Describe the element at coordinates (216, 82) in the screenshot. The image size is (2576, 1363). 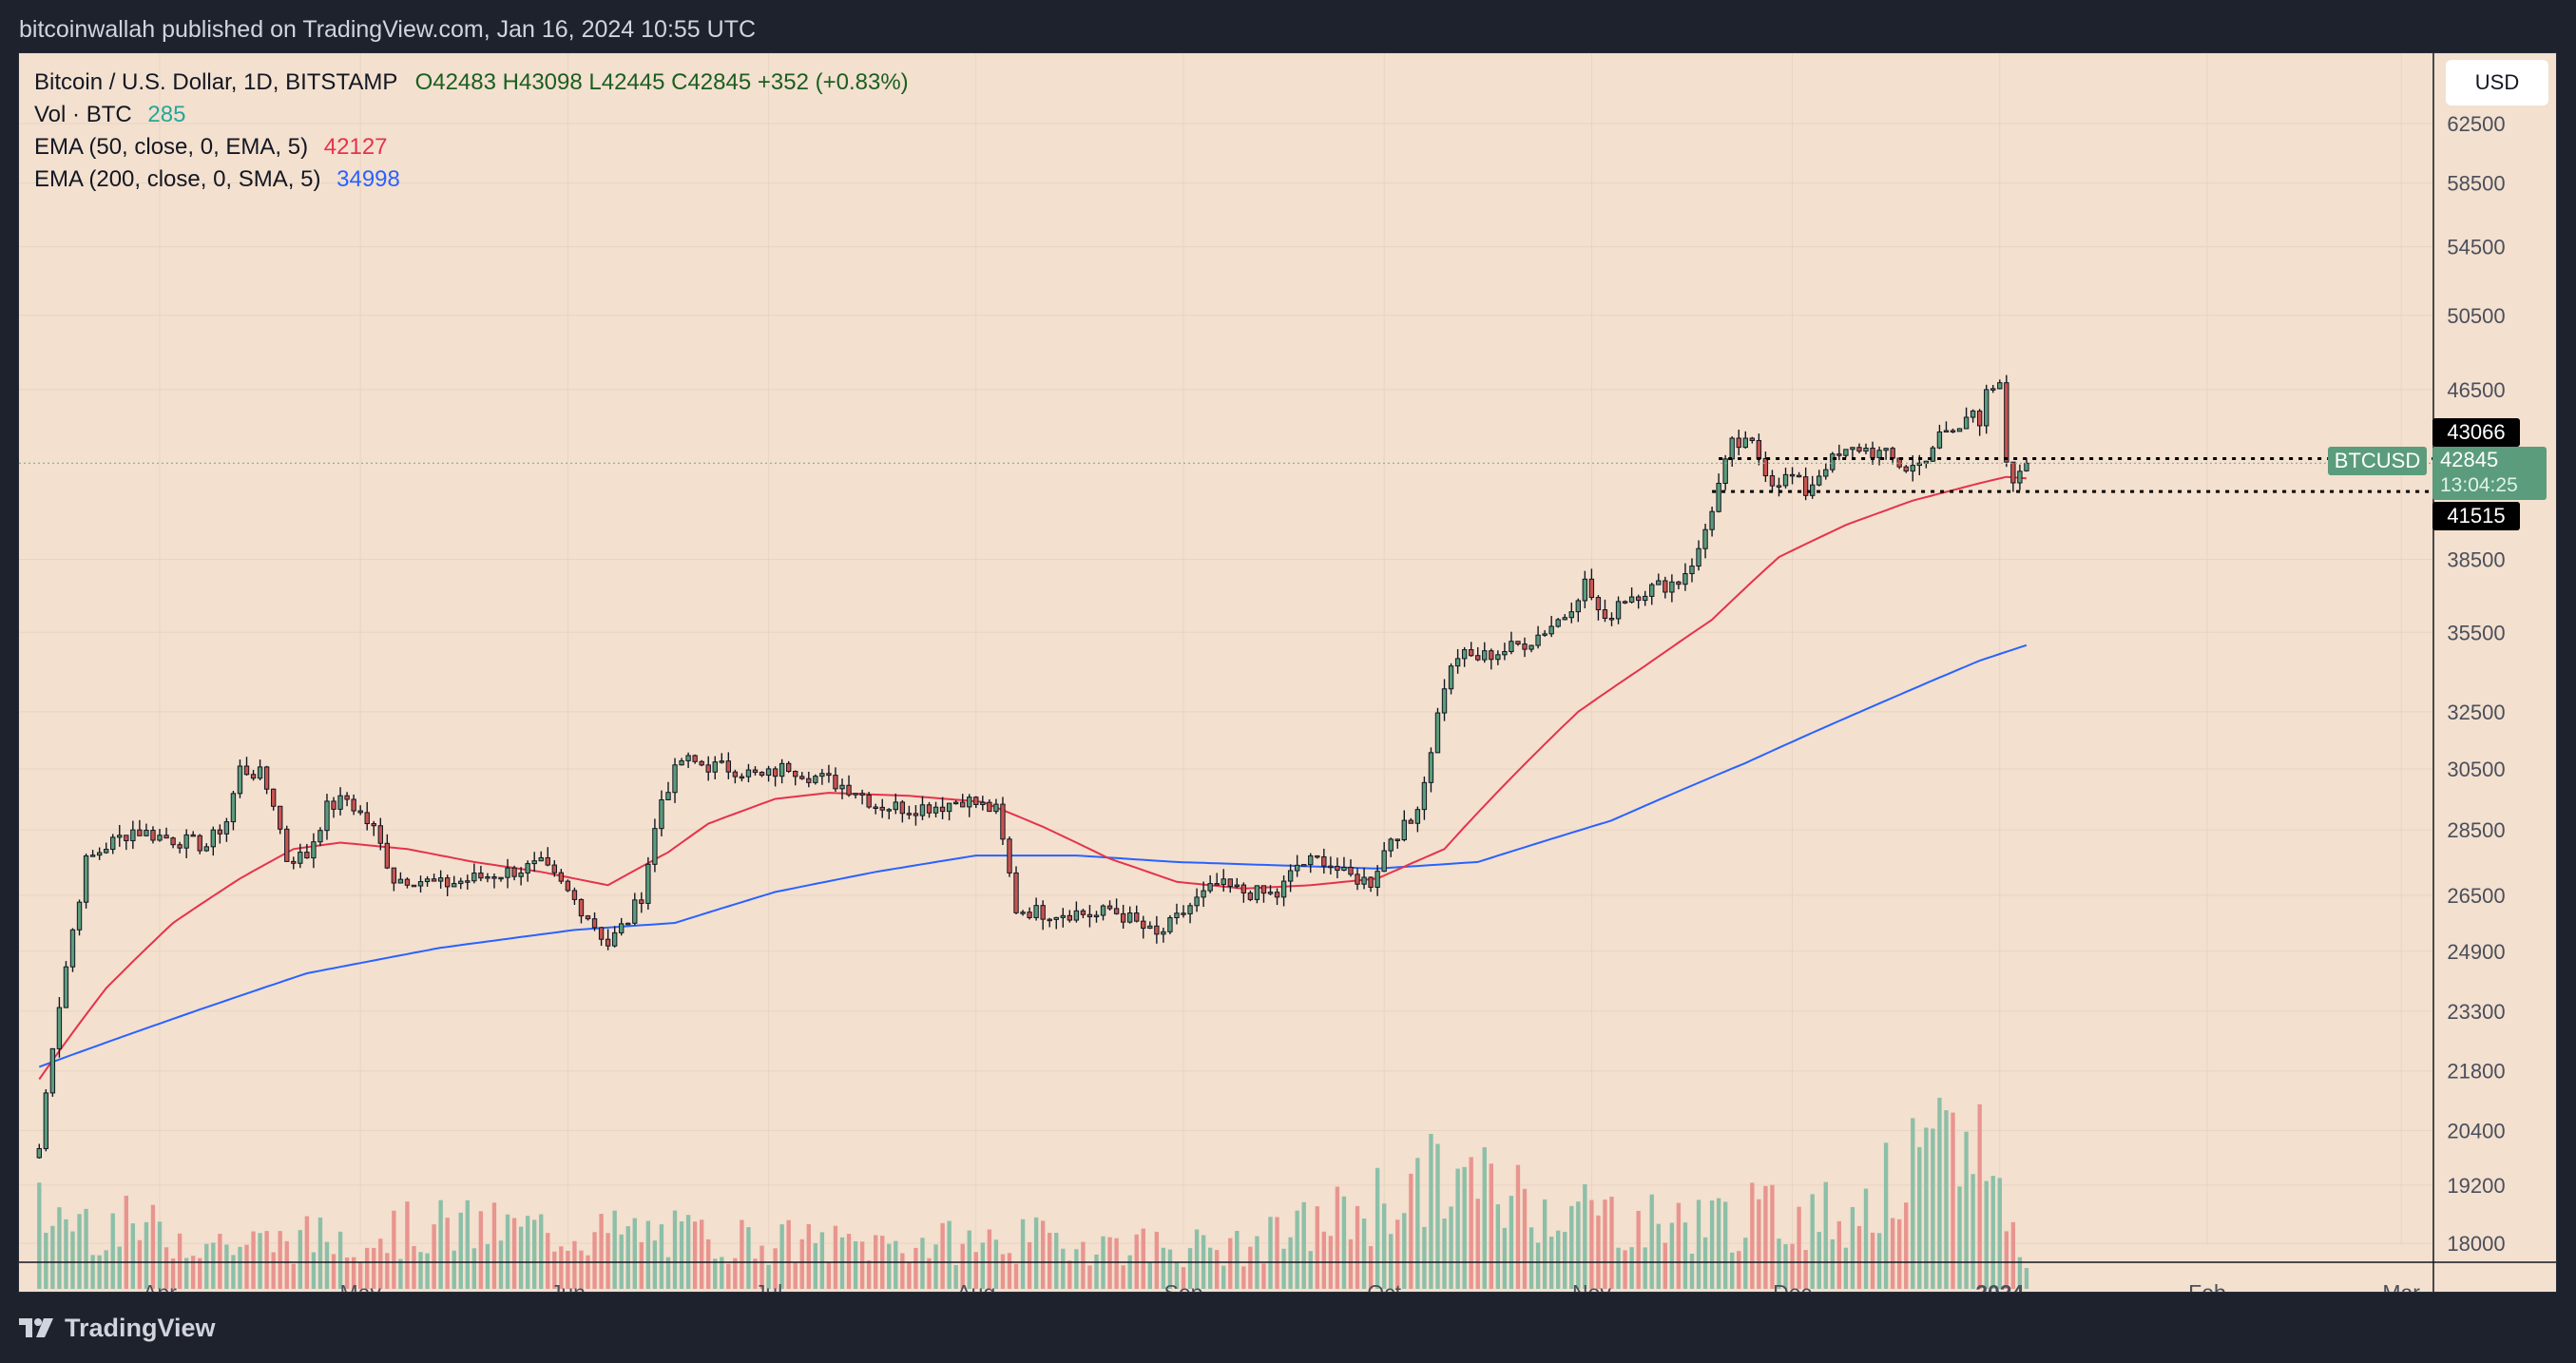
I see `symbol-title: Bitcoin / U.S. Dollar, 1D, BITSTAMP` at that location.